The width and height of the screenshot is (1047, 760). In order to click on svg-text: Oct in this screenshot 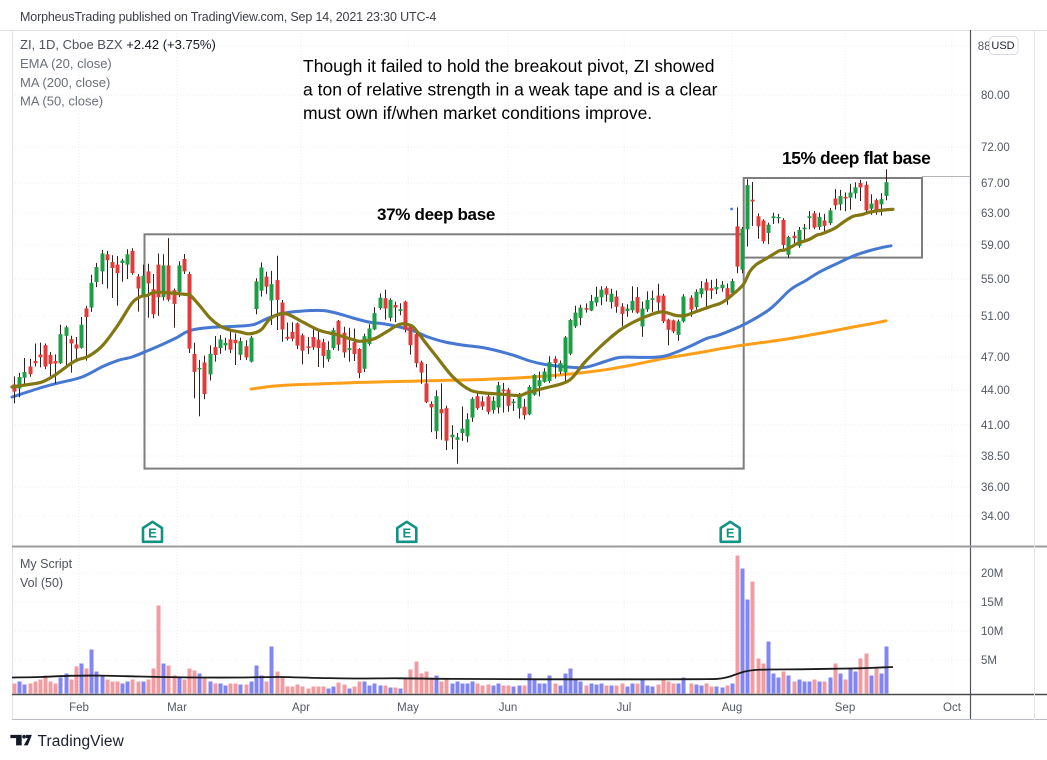, I will do `click(952, 708)`.